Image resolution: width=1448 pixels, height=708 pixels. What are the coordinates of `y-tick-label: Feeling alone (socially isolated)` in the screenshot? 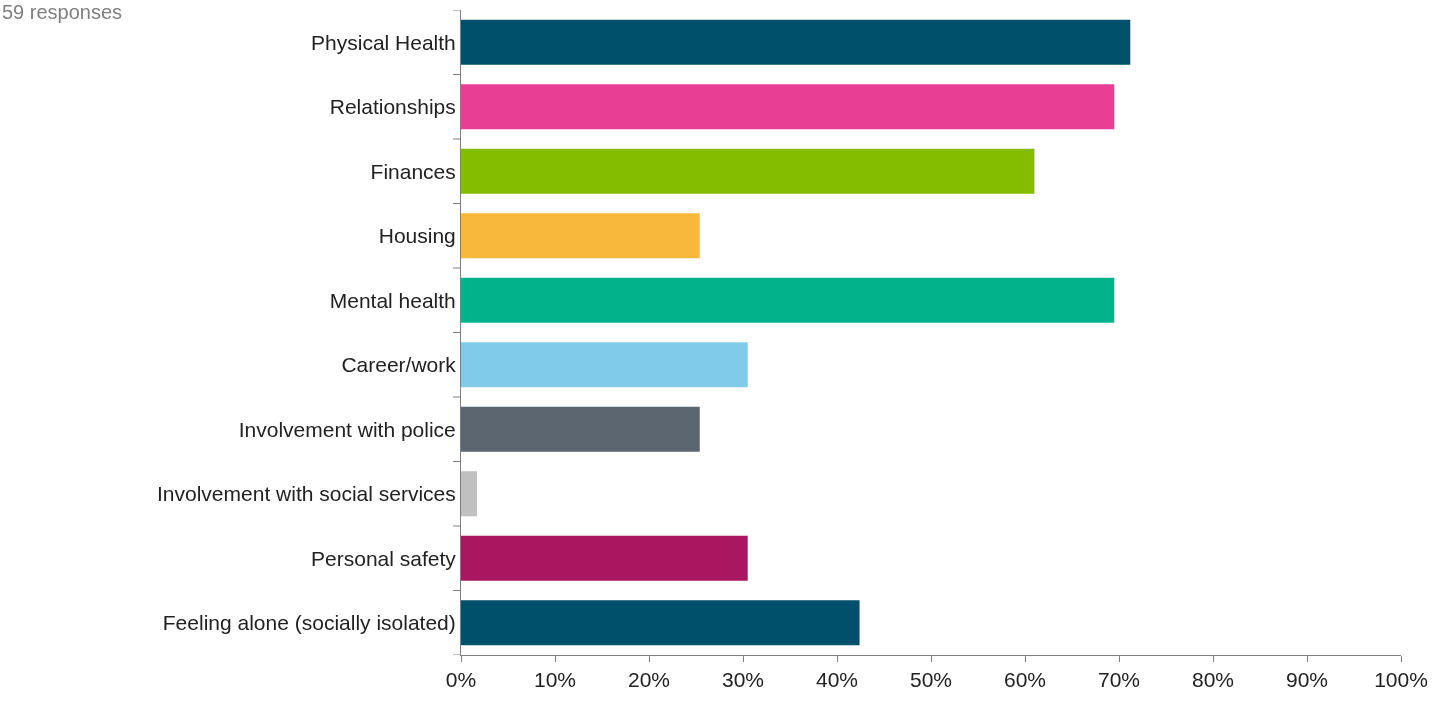 It's located at (309, 623).